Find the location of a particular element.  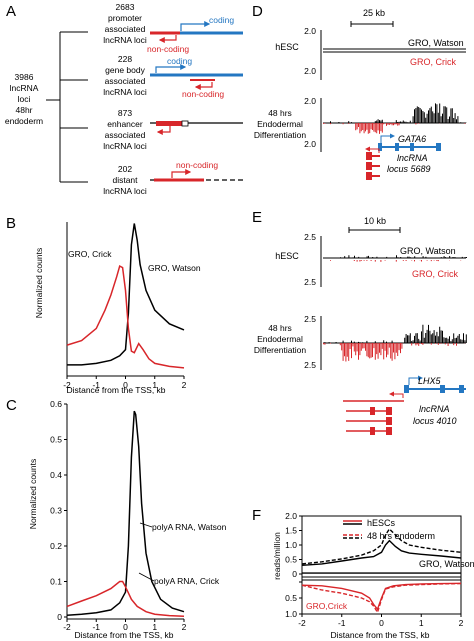

coding-tss-arrow is located at coordinates (171, 68).